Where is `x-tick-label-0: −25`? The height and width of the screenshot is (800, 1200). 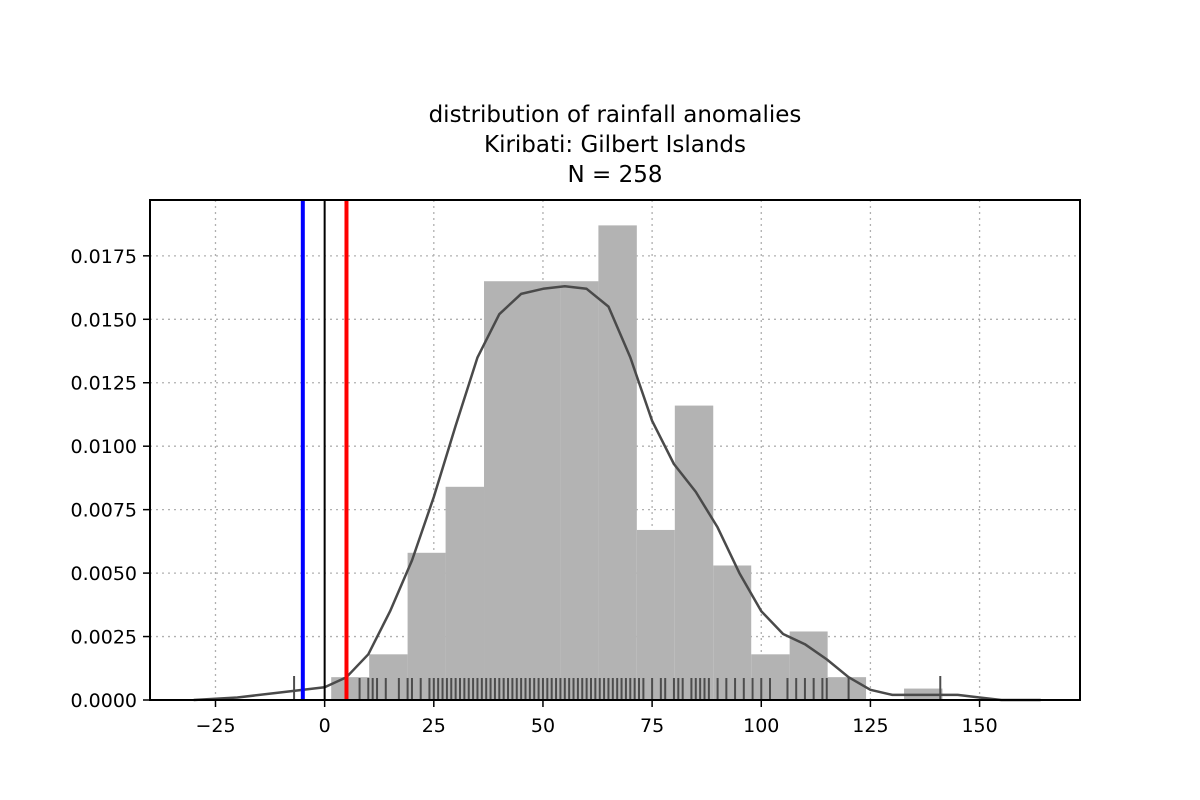
x-tick-label-0: −25 is located at coordinates (215, 726).